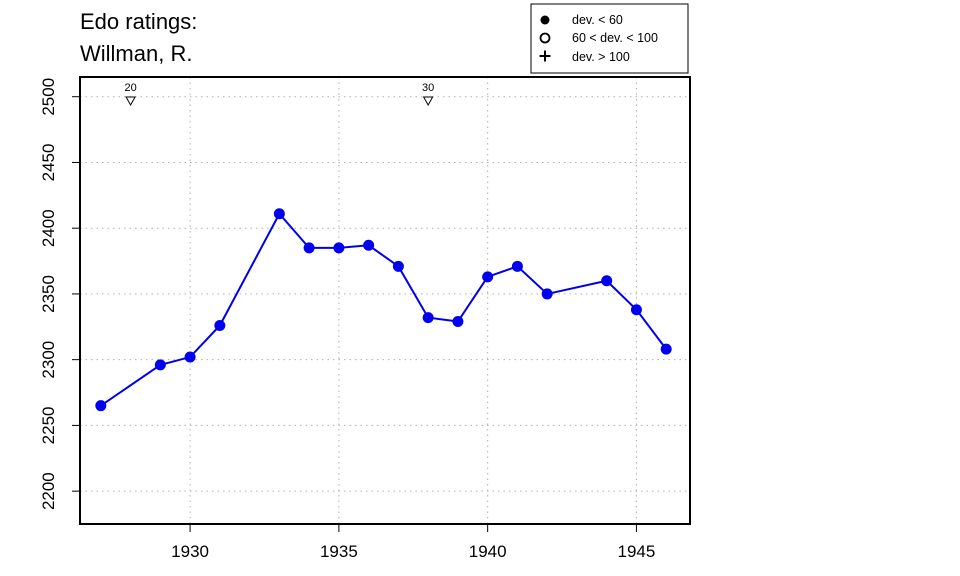  I want to click on chart-title-line-1: Edo ratings:, so click(138, 21).